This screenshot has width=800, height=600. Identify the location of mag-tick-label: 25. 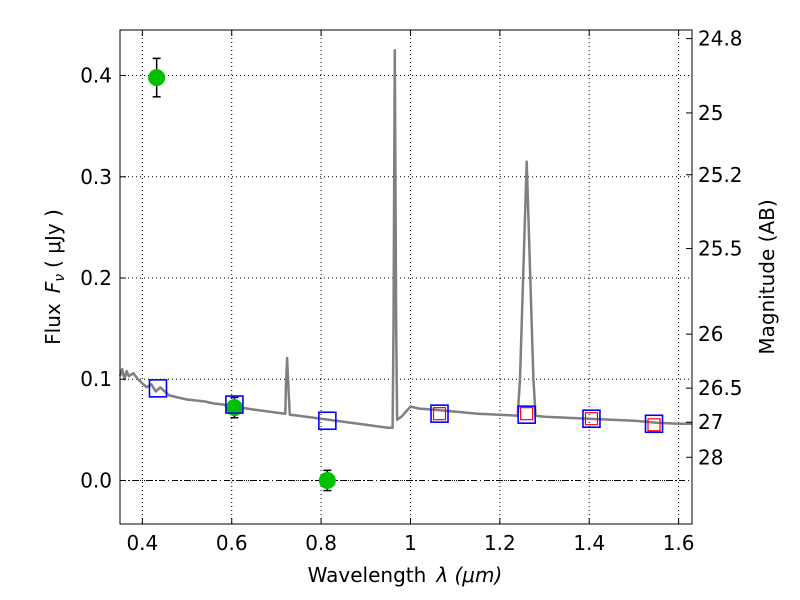
(710, 113).